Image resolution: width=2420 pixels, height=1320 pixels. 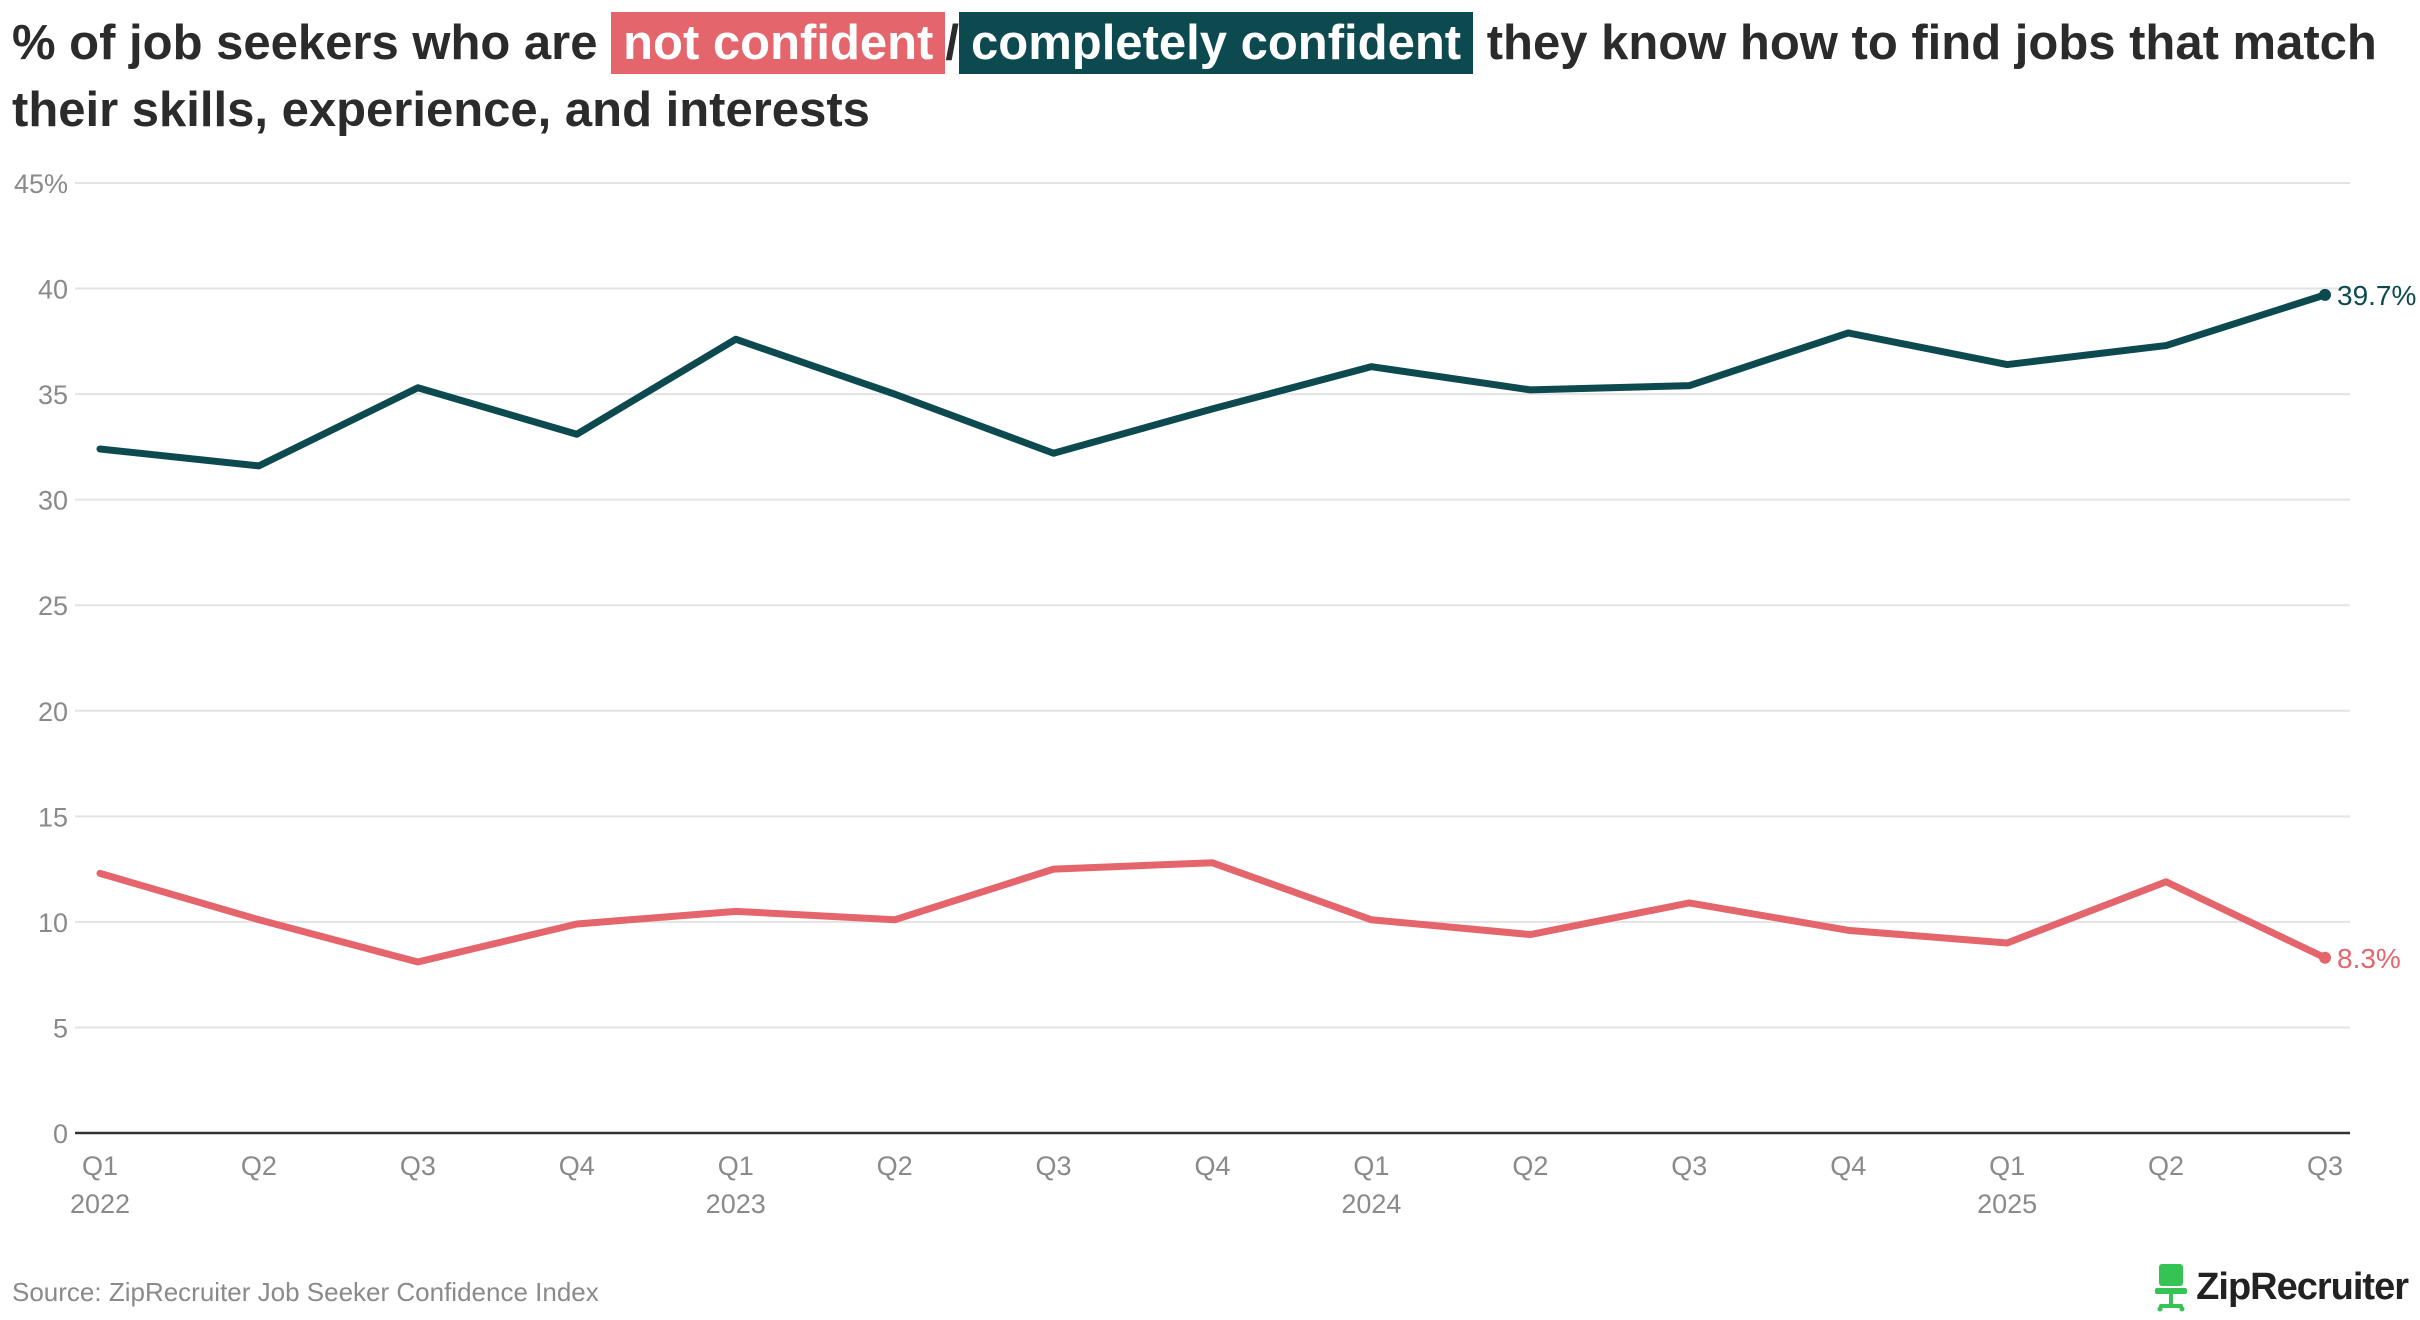 What do you see at coordinates (53, 712) in the screenshot?
I see `y-tick-label: 20` at bounding box center [53, 712].